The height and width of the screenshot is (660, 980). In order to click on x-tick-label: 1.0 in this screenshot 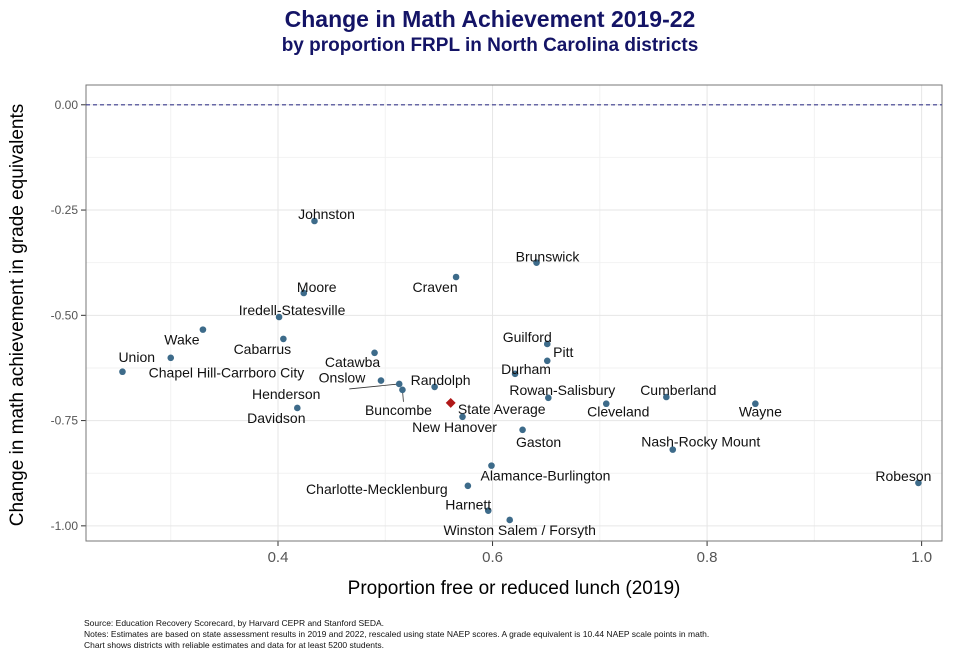, I will do `click(921, 557)`.